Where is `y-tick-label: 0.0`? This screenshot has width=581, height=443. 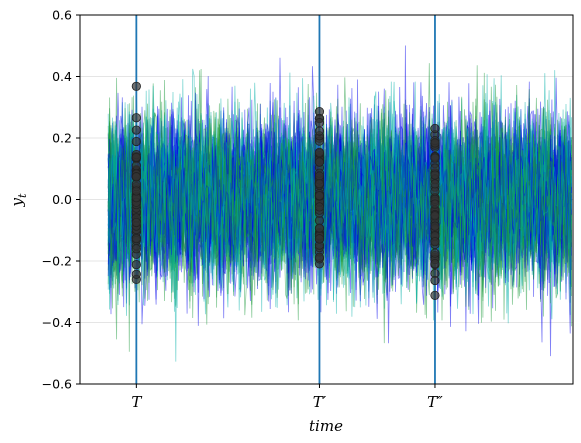 y-tick-label: 0.0 is located at coordinates (62, 199).